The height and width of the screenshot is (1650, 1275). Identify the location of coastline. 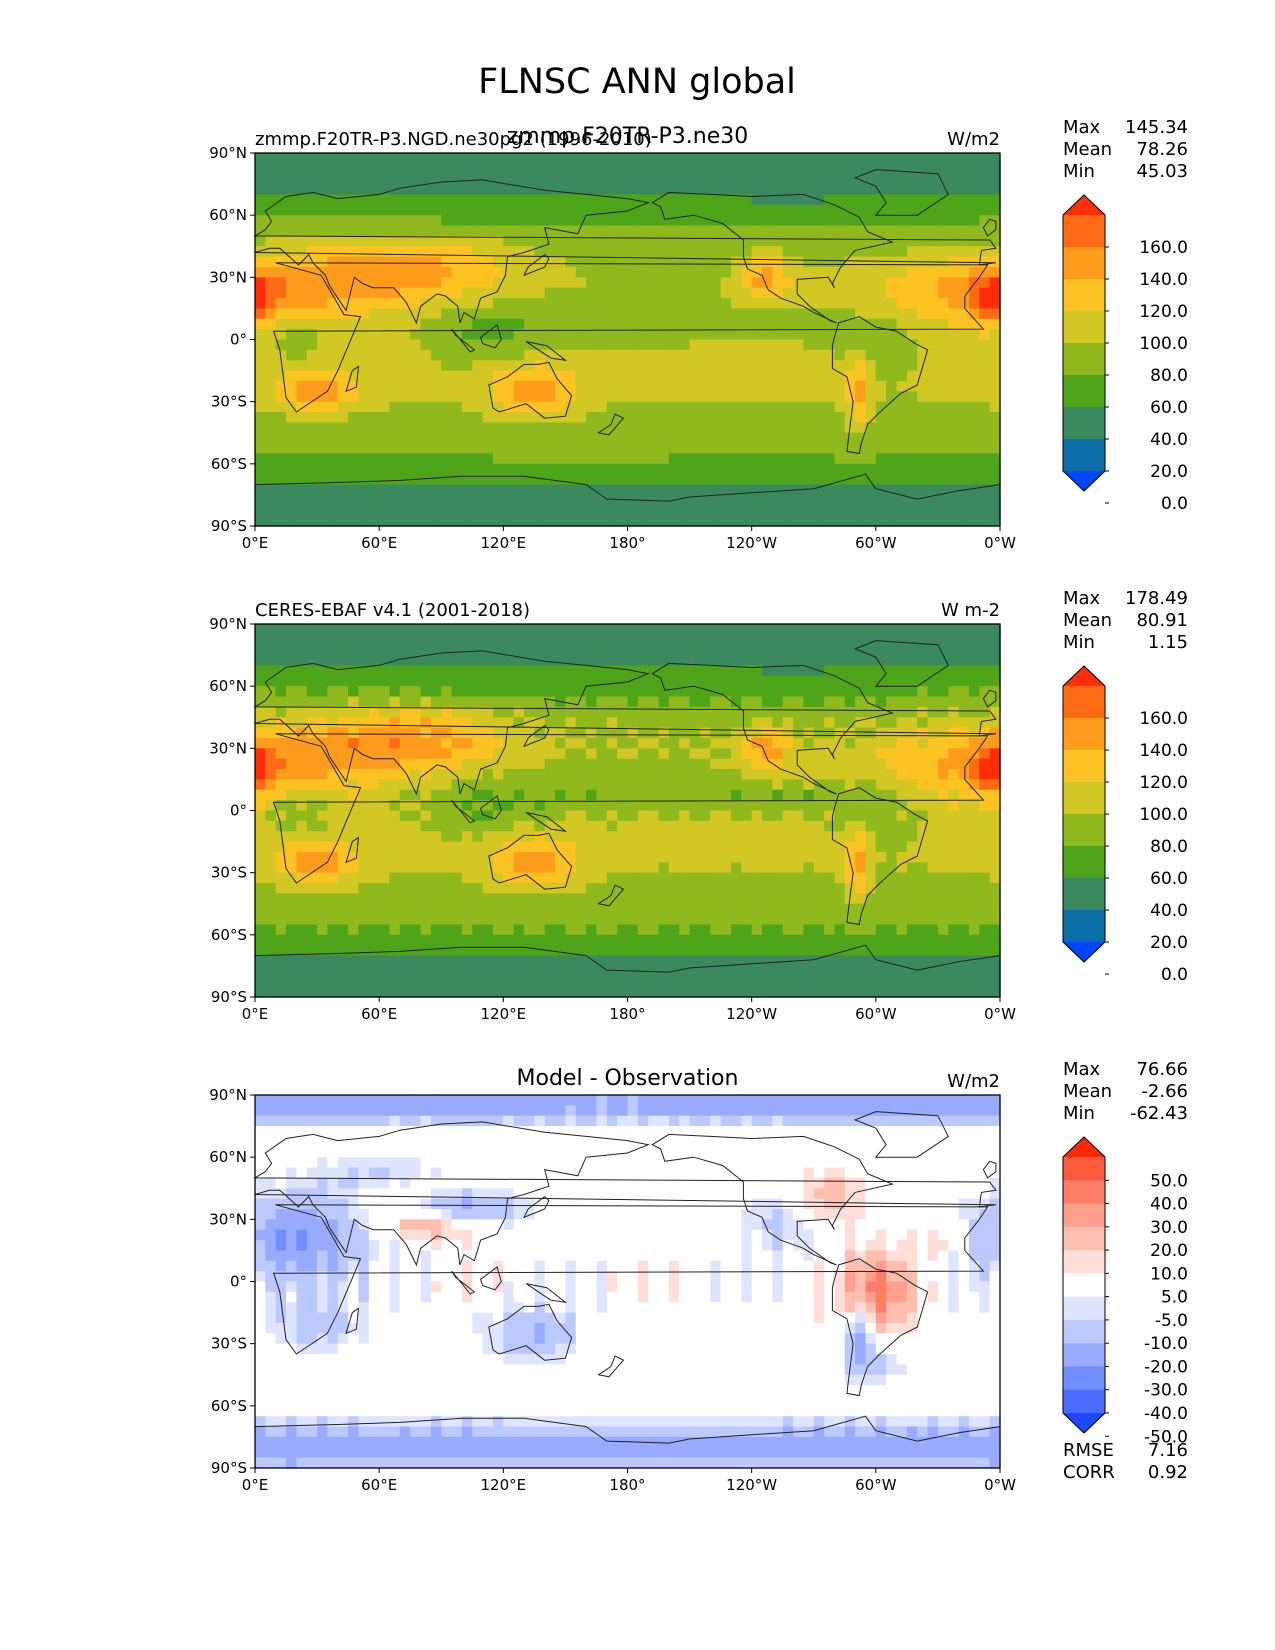
(530, 390).